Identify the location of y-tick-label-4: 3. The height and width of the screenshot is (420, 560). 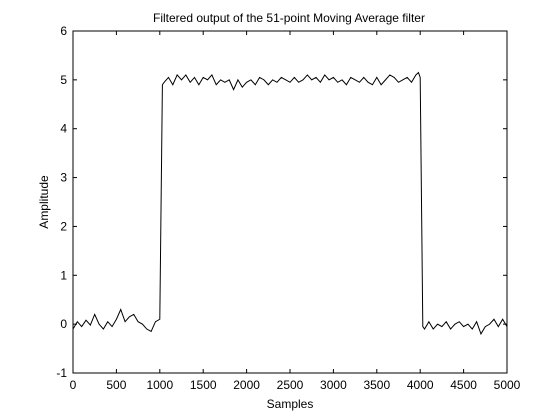
(63, 178).